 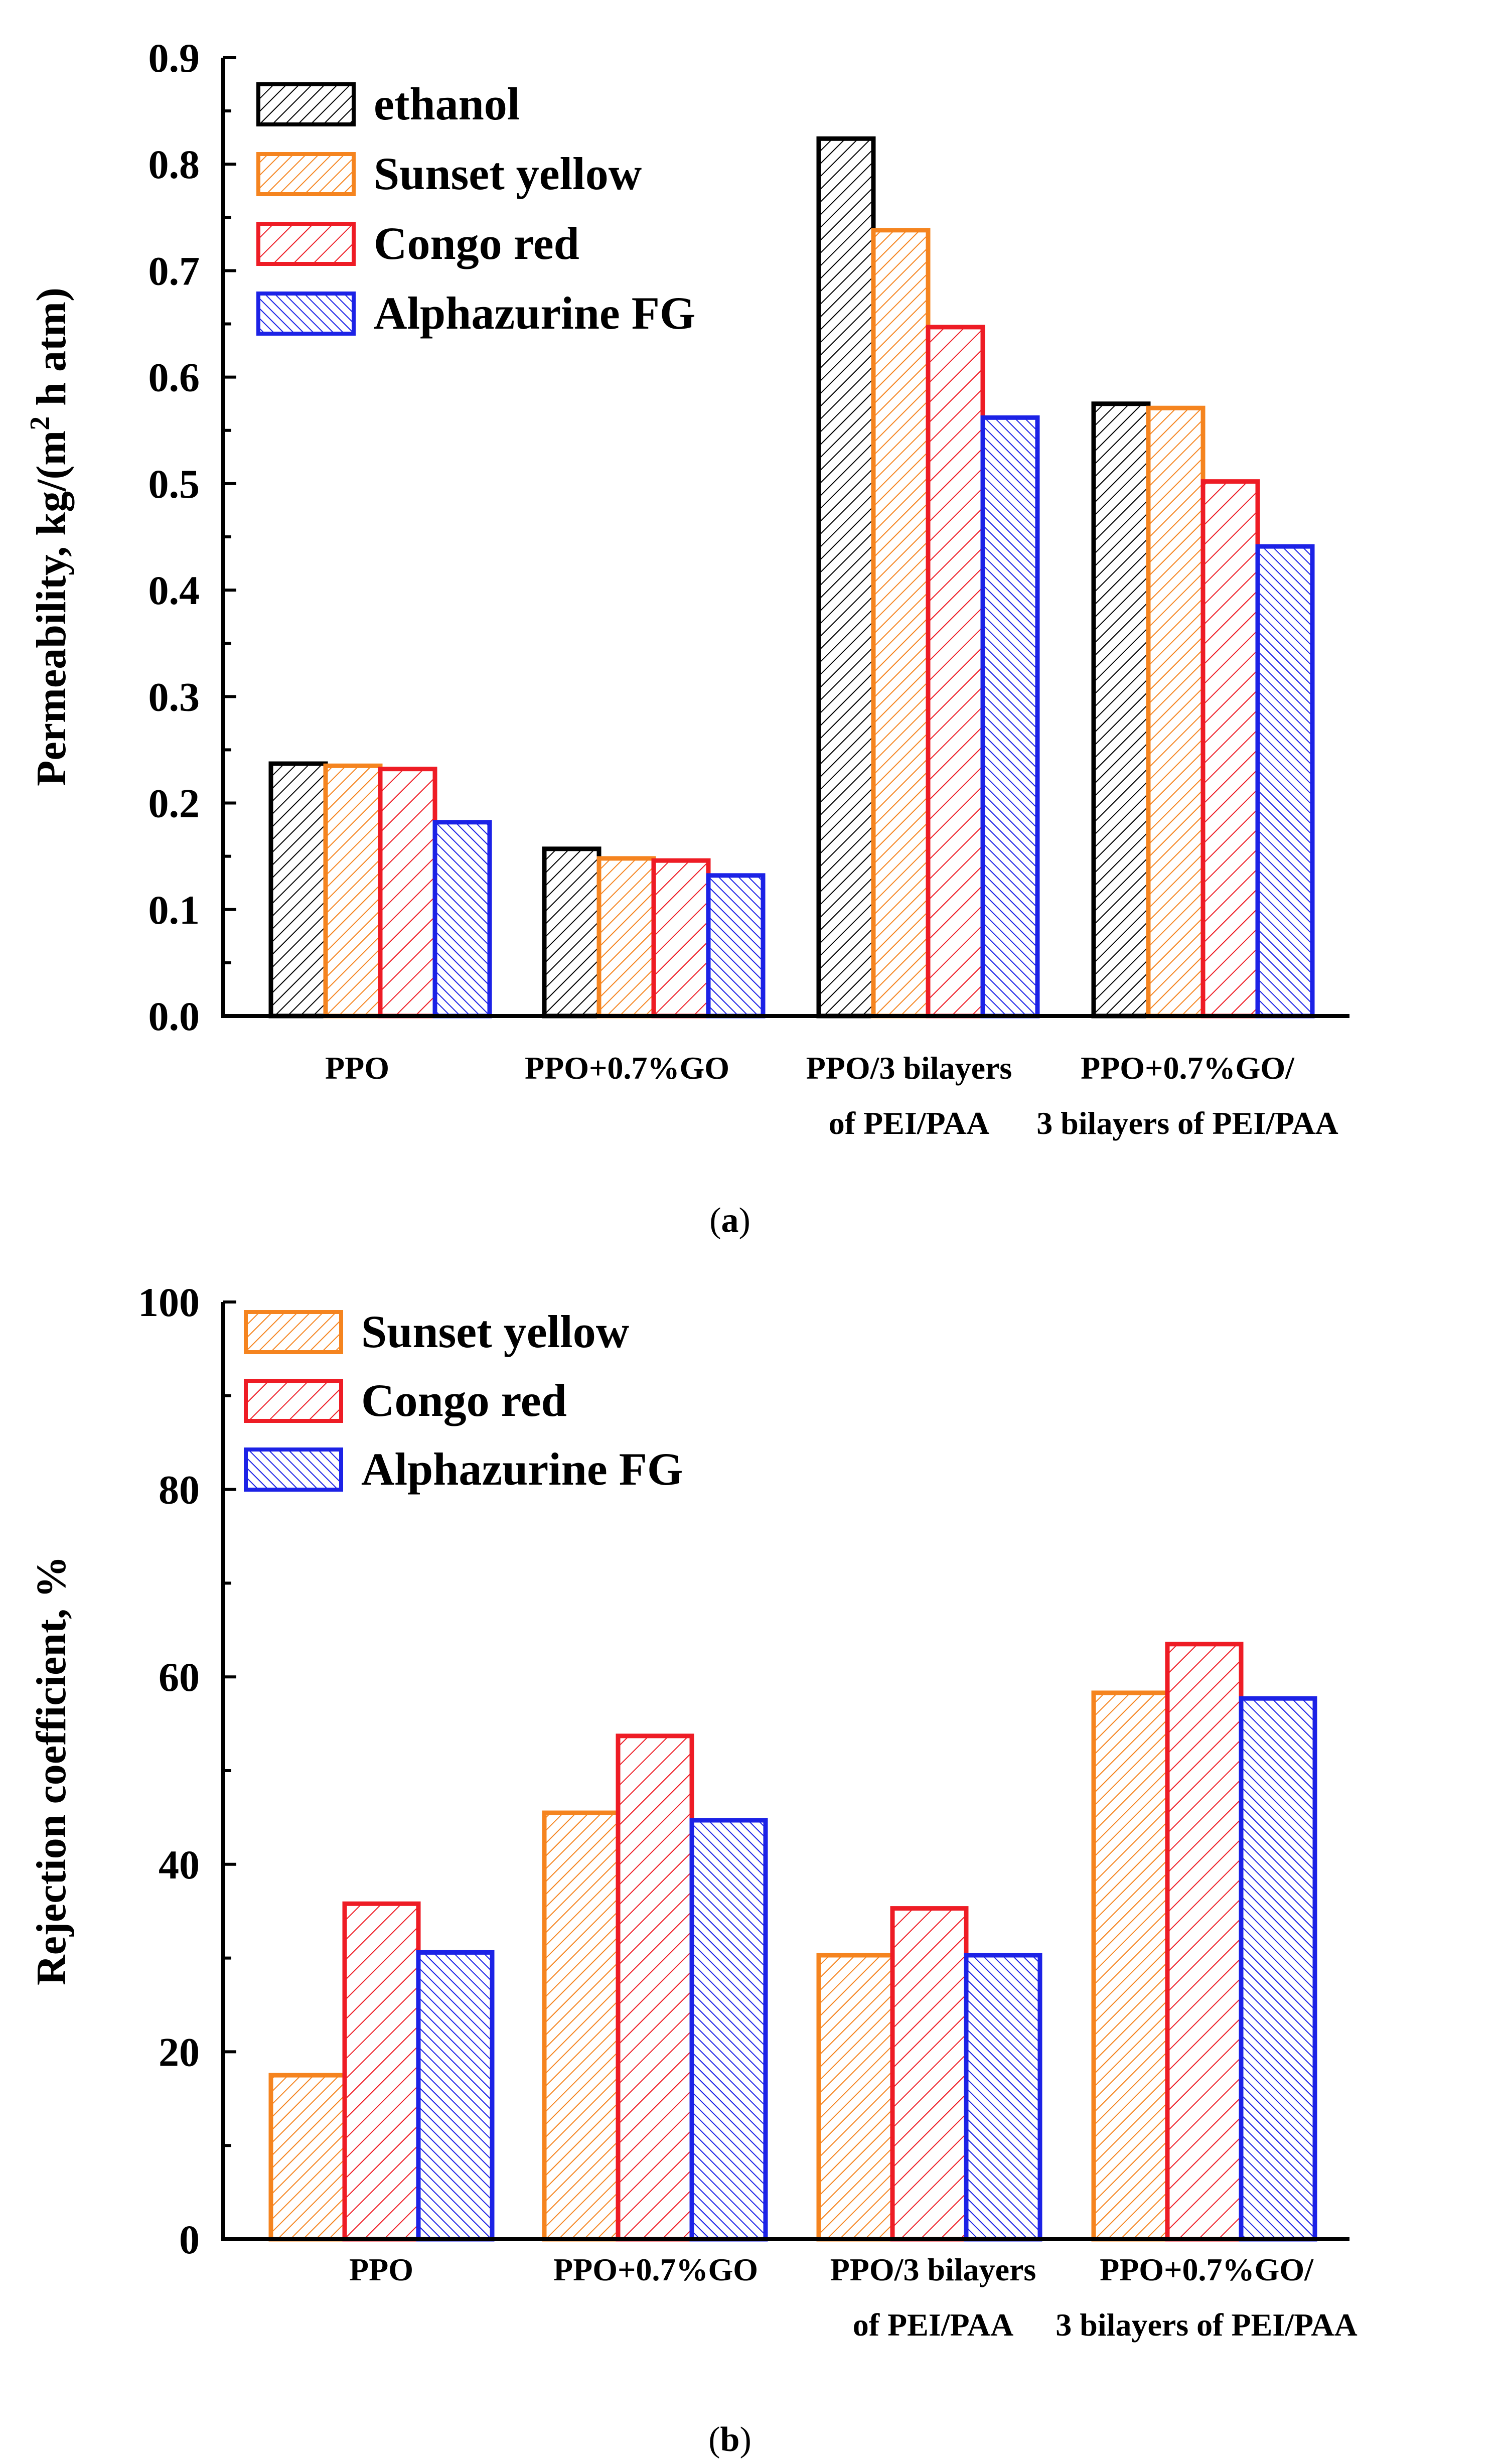 I want to click on y-tick-label: 0.5, so click(x=174, y=484).